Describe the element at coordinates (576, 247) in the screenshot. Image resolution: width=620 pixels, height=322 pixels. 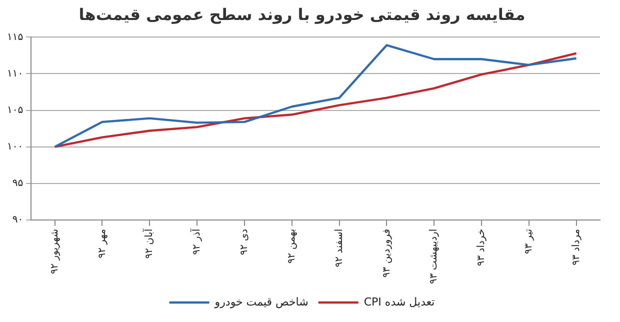
I see `x-tick-label: مرداد ۹۳` at that location.